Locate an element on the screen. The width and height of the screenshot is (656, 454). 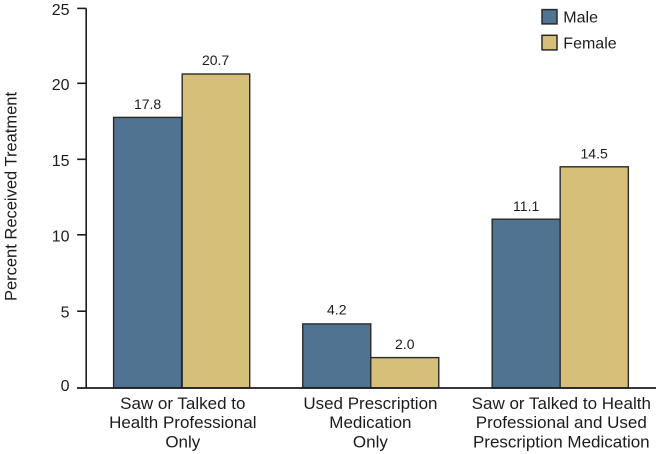
svg-text: Percent Received Treatment is located at coordinates (12, 197).